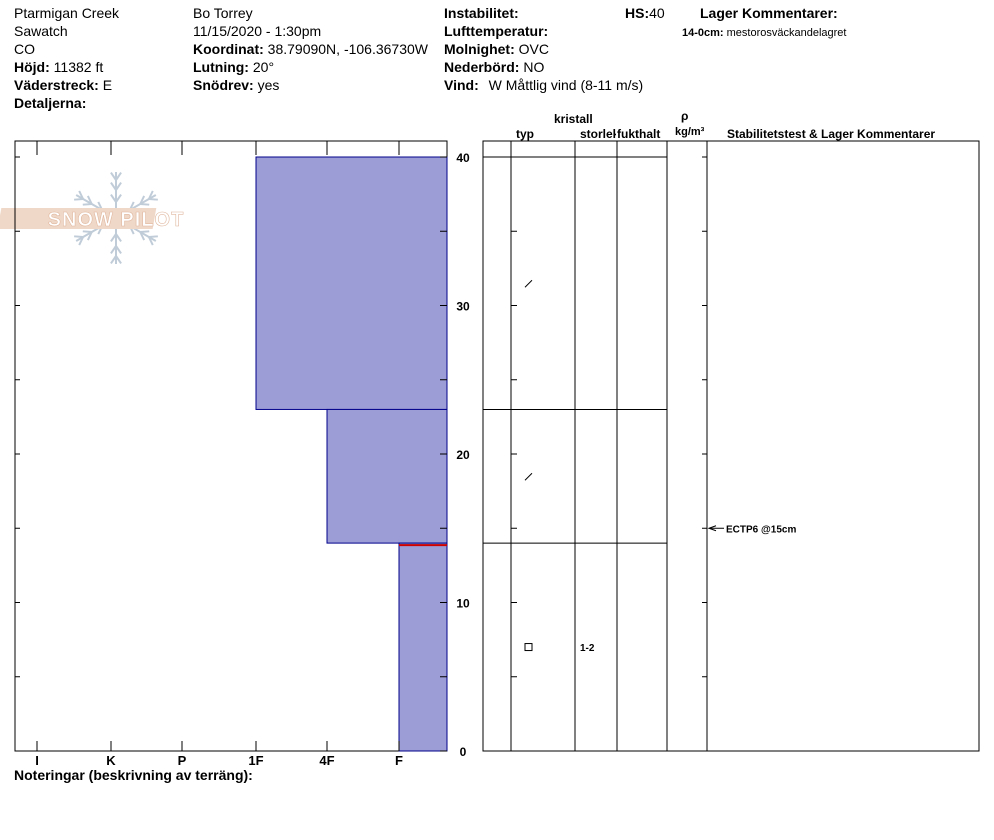 Image resolution: width=994 pixels, height=840 pixels. I want to click on layer-comment-text: mestorosväckandelagret, so click(786, 33).